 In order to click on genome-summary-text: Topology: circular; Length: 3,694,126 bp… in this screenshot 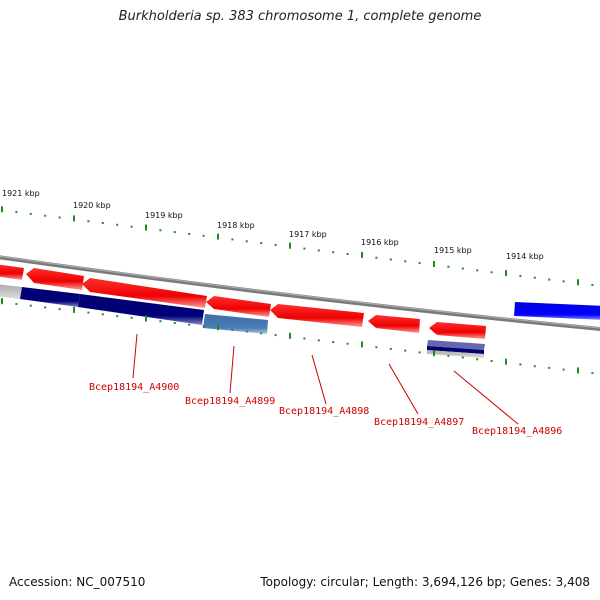, I will do `click(425, 582)`.